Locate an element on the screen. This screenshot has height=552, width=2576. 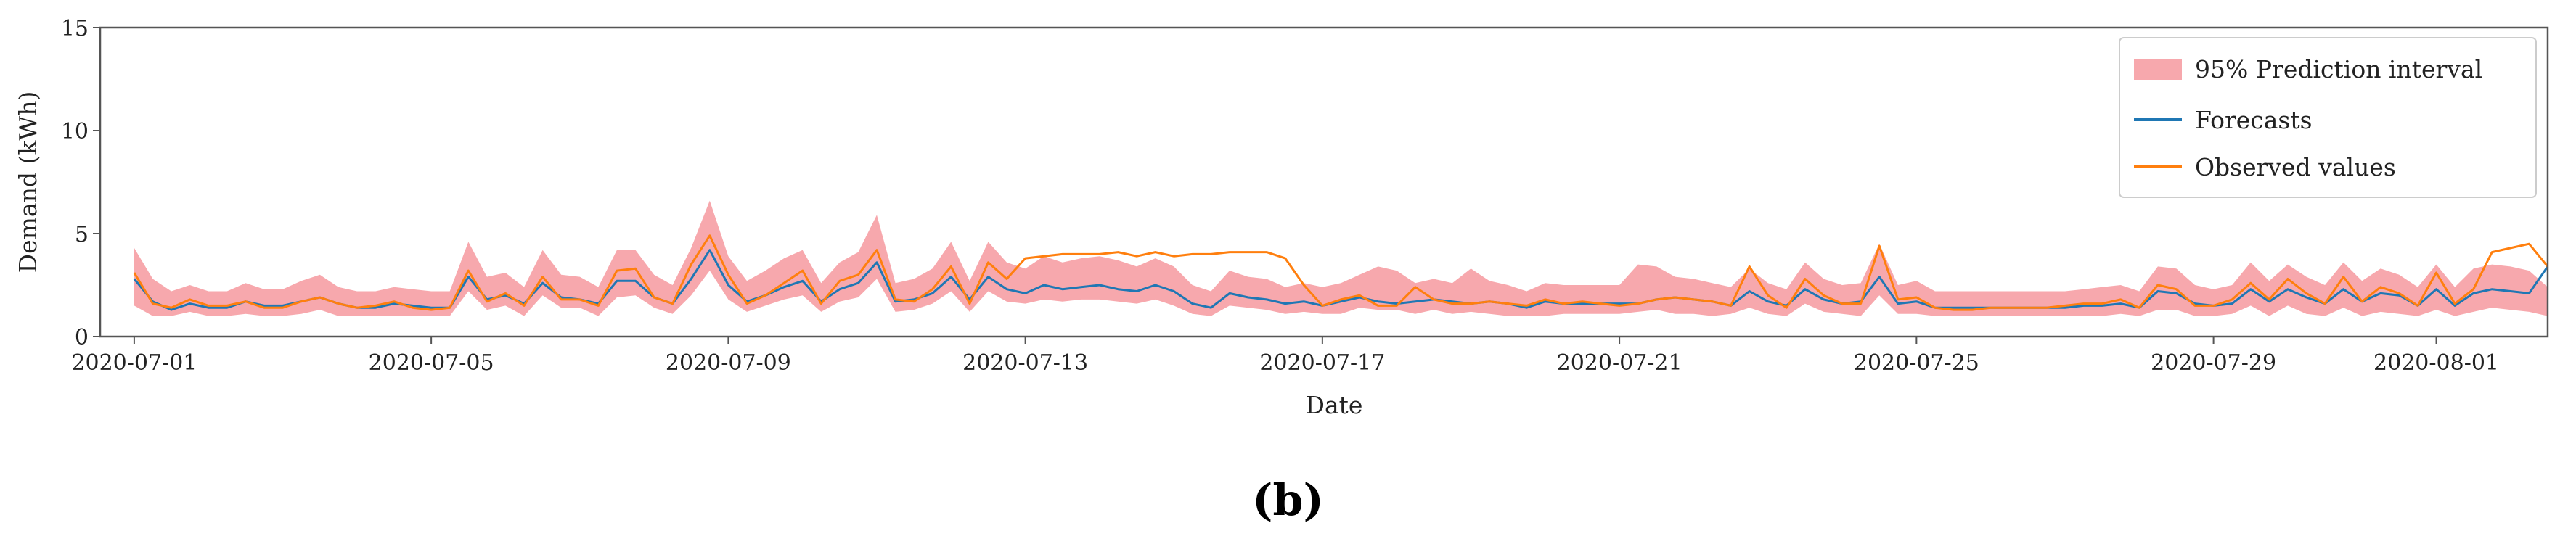
x-tick-label: 2020-07-01 is located at coordinates (134, 363).